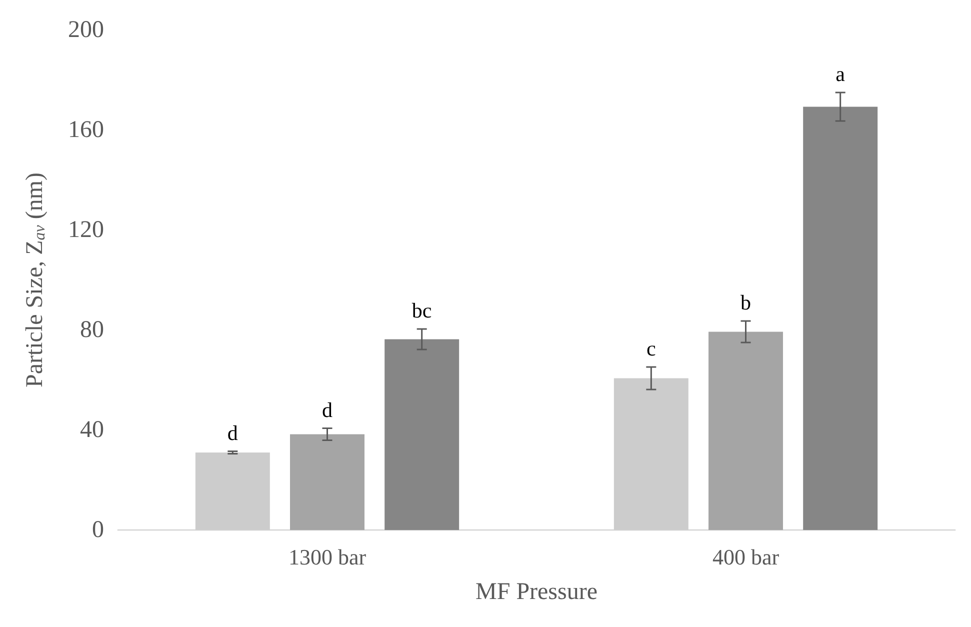 The width and height of the screenshot is (971, 627). What do you see at coordinates (35, 280) in the screenshot?
I see `y-axis-title: Particle Size, Zav (nm)` at bounding box center [35, 280].